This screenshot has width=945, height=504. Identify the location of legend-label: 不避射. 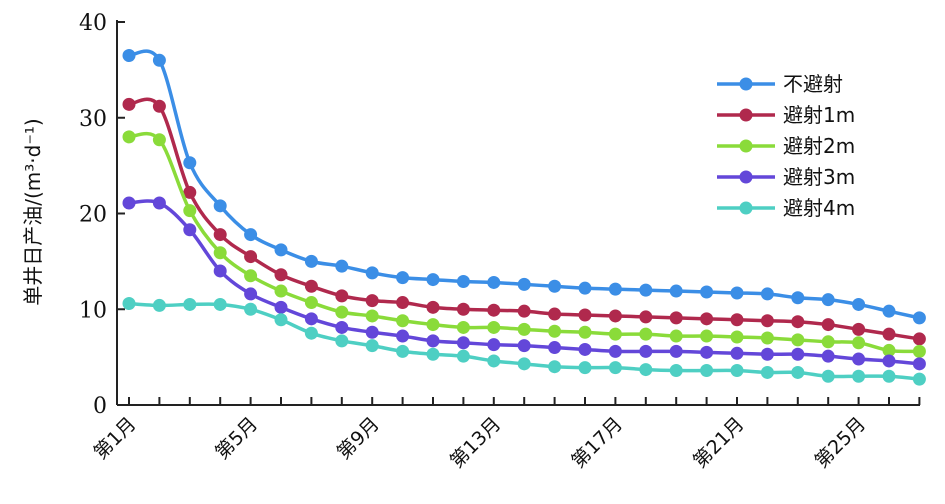
(813, 84).